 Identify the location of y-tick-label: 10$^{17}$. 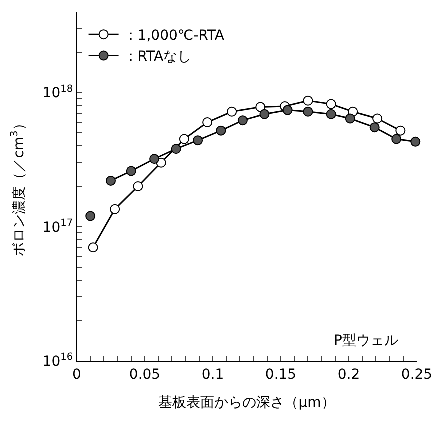
(58, 227).